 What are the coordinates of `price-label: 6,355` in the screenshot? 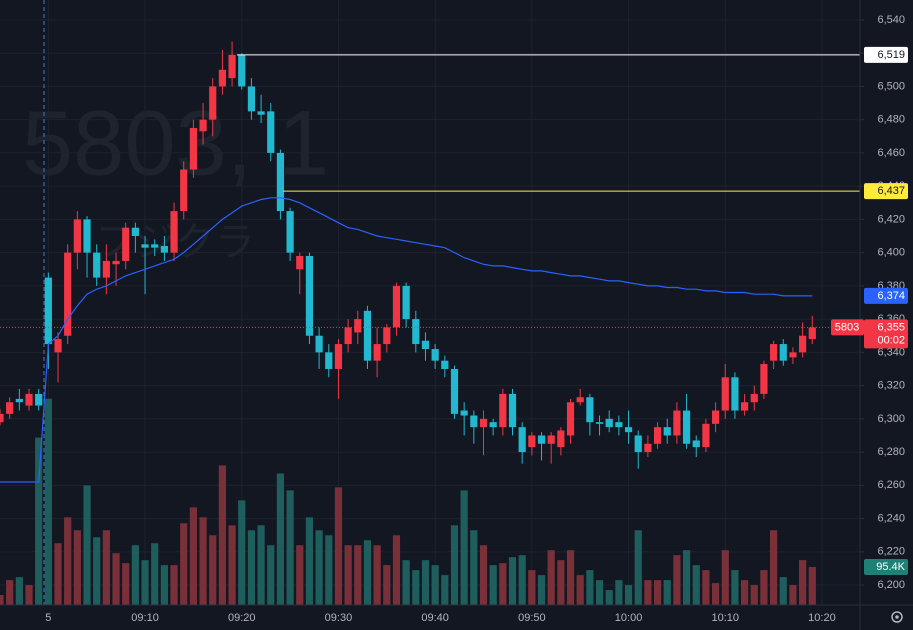 It's located at (891, 327).